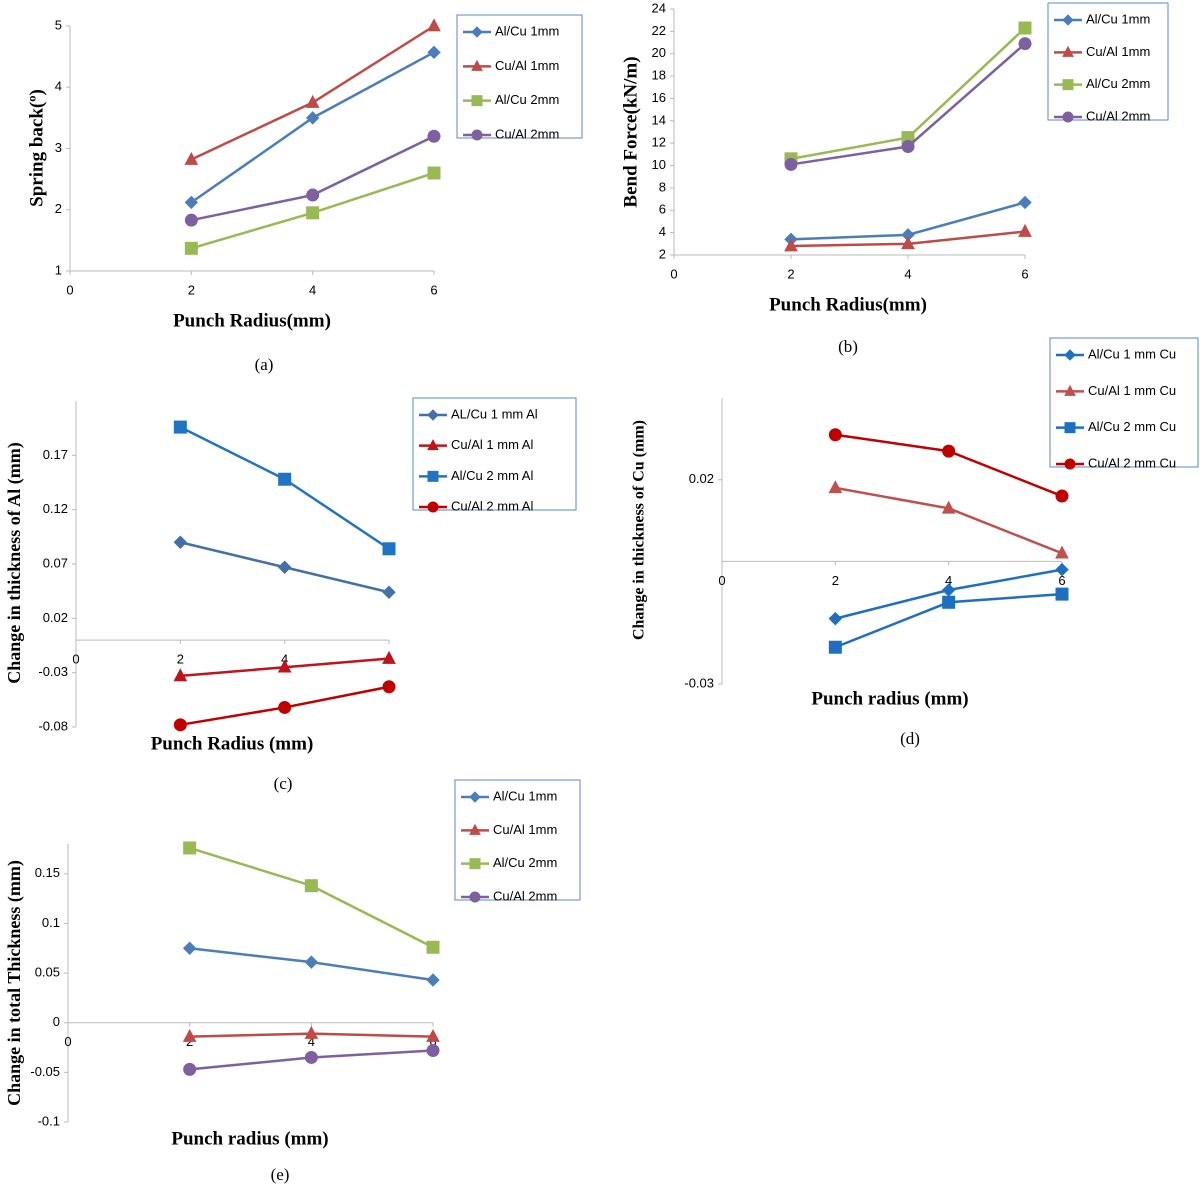 The image size is (1200, 1187). Describe the element at coordinates (662, 209) in the screenshot. I see `y-tick-label: 6` at that location.